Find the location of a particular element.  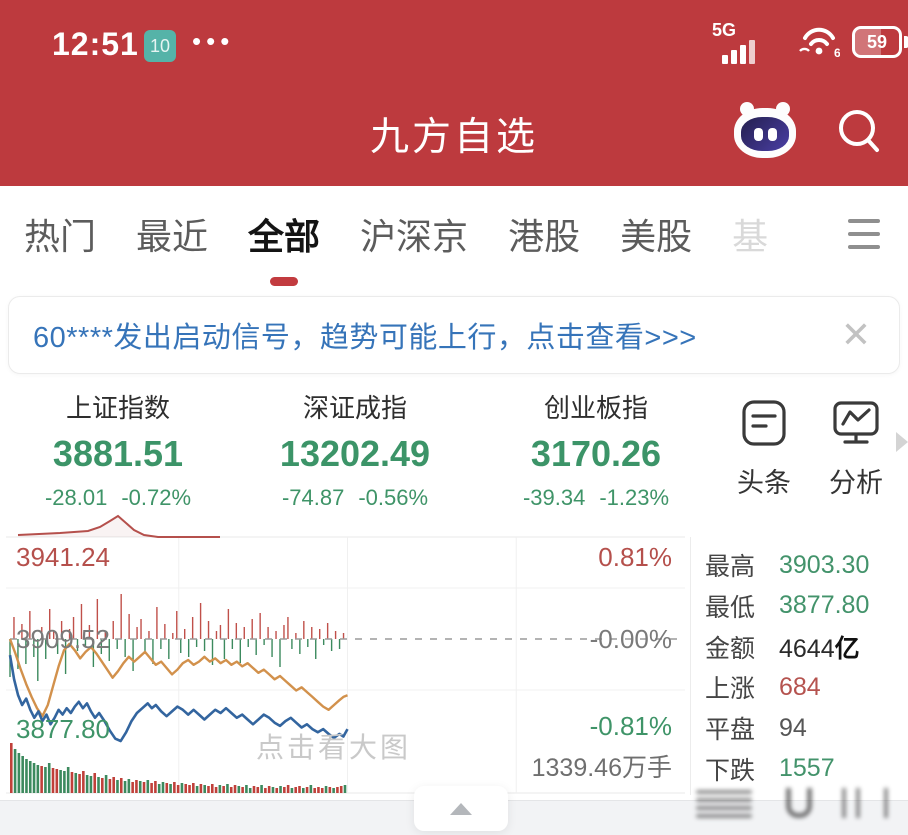

tab-recent: 最近 is located at coordinates (172, 236).